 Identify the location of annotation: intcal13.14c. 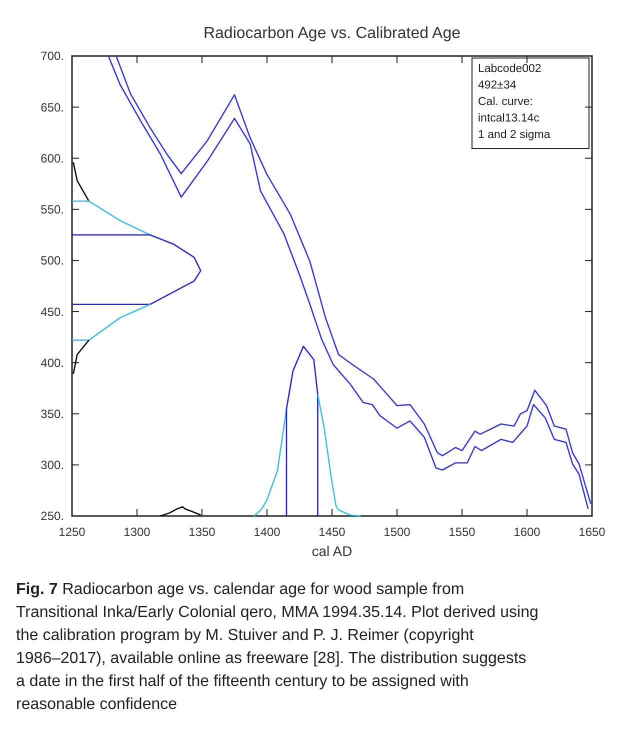
(509, 118).